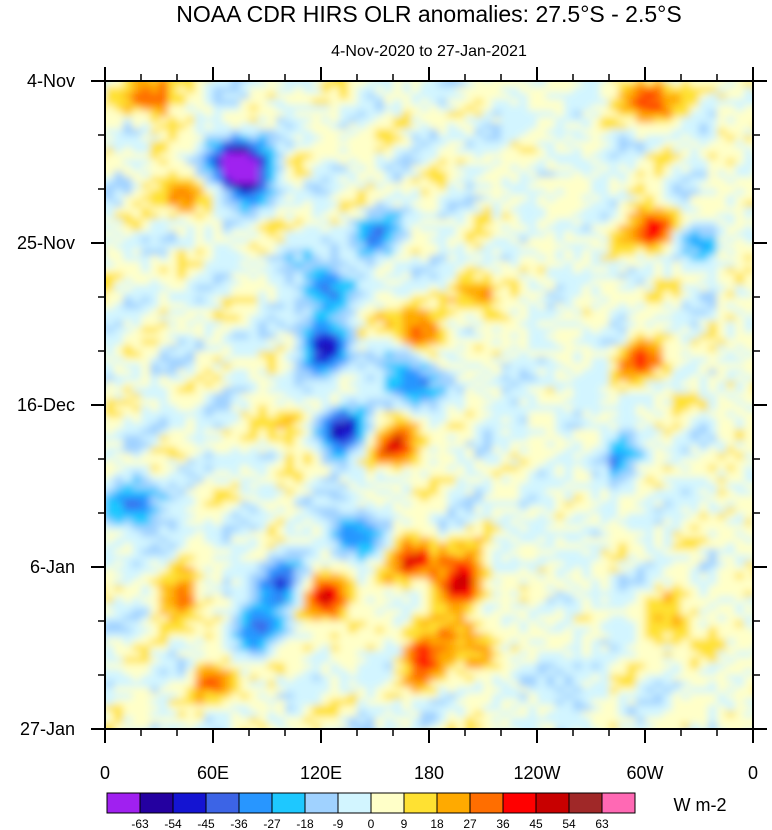 This screenshot has width=772, height=830. I want to click on colorbar-label: 27, so click(470, 823).